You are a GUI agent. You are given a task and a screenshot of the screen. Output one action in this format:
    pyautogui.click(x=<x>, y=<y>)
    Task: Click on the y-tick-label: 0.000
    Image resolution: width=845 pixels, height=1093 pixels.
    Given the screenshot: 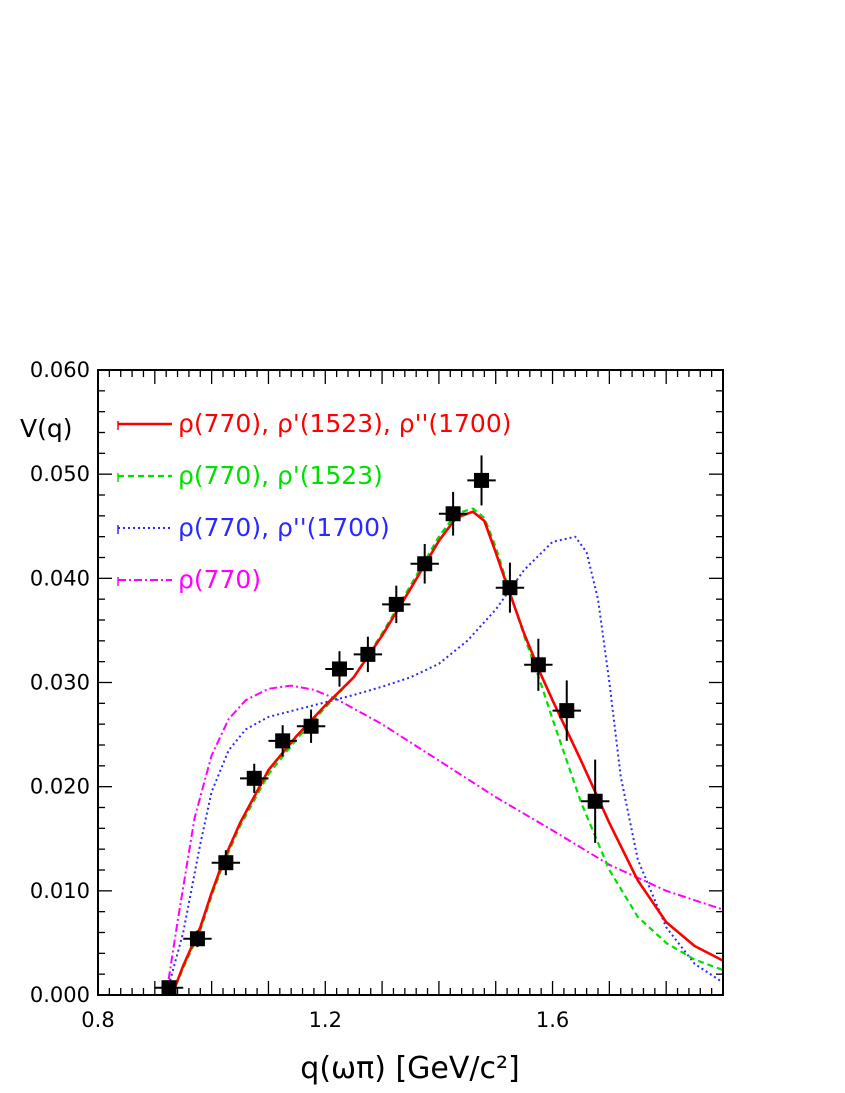 What is the action you would take?
    pyautogui.click(x=60, y=995)
    